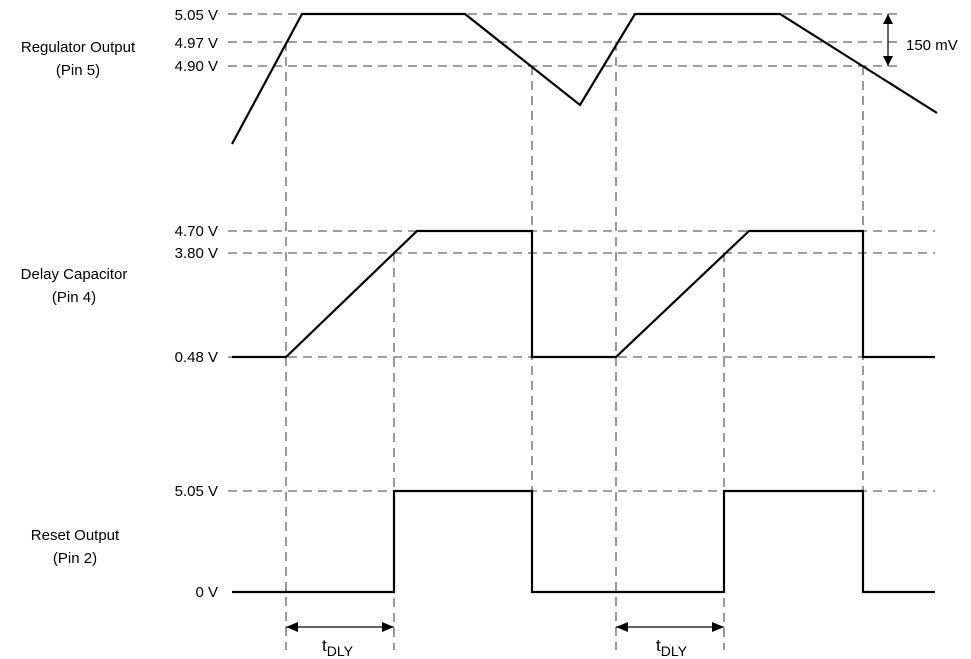 This screenshot has width=971, height=659. What do you see at coordinates (78, 47) in the screenshot?
I see `signal-label-line1: Regulator Output` at bounding box center [78, 47].